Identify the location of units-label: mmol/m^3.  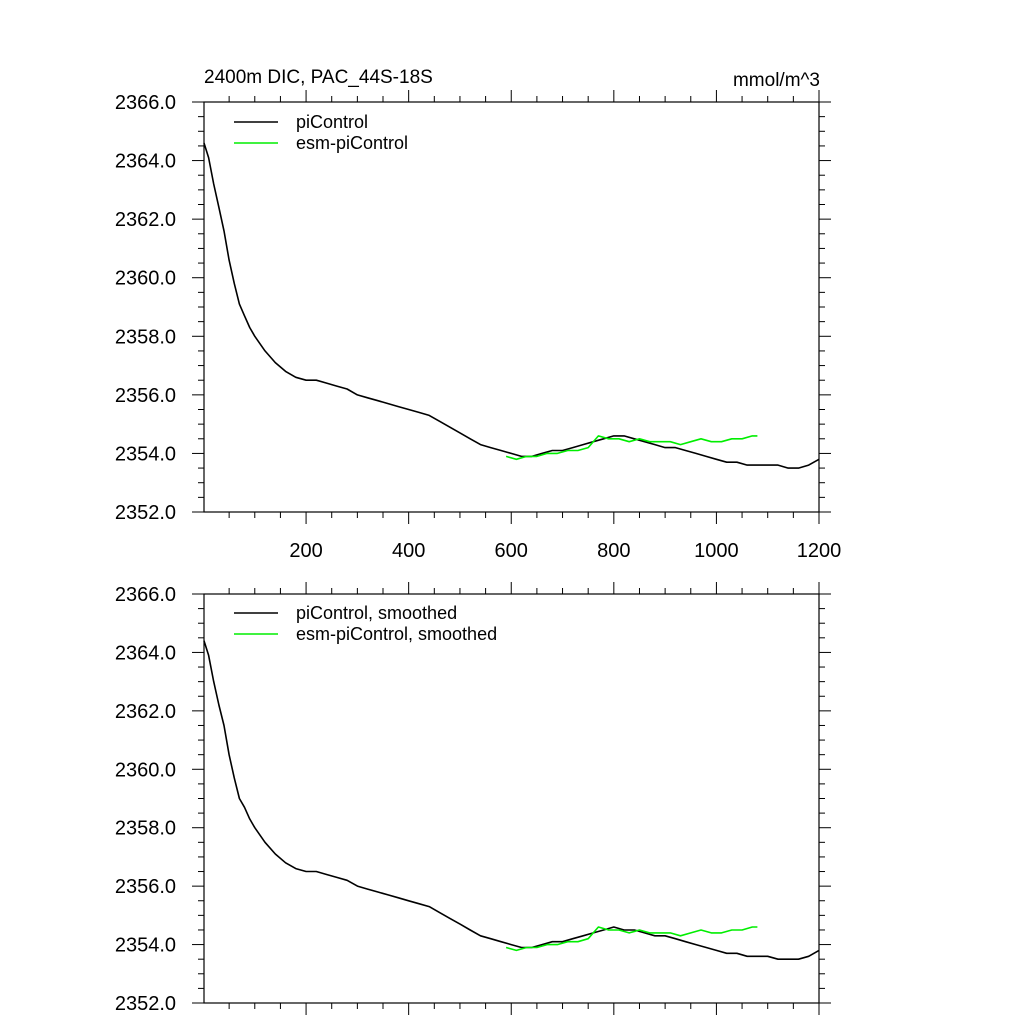
(776, 80).